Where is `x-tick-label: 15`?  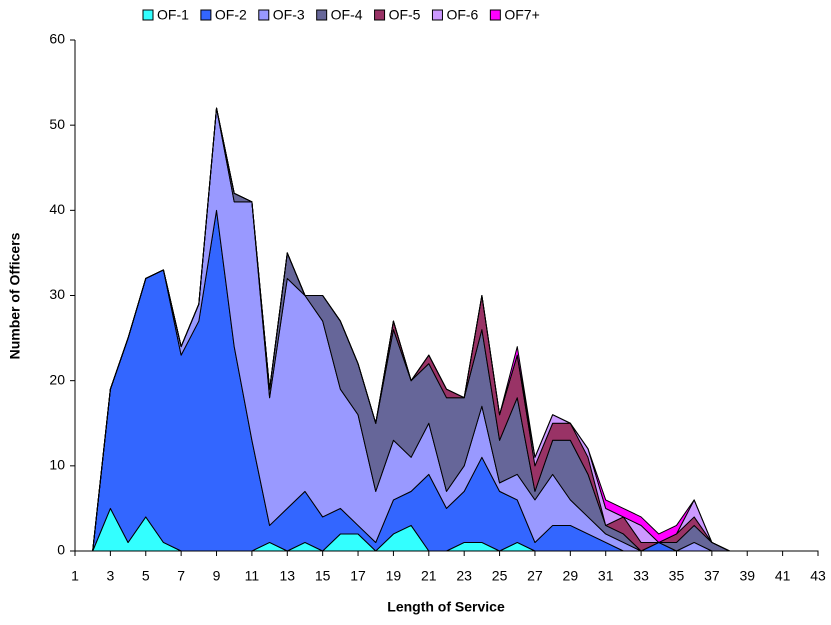 x-tick-label: 15 is located at coordinates (323, 576).